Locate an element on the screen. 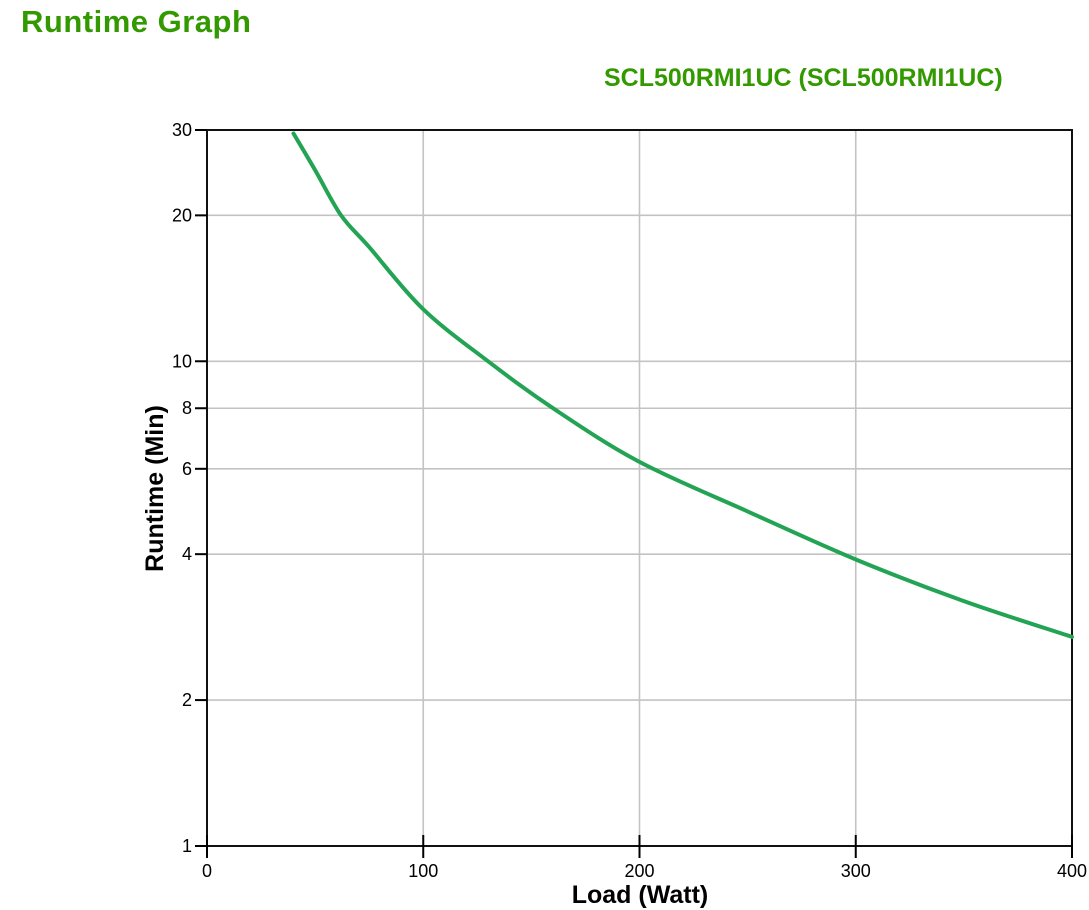 The width and height of the screenshot is (1089, 910). y-axis-title: Runtime (Min) is located at coordinates (154, 488).